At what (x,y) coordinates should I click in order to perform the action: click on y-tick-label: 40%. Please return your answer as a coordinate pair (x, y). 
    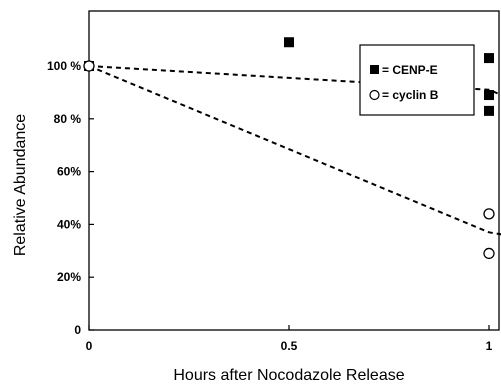
    Looking at the image, I should click on (69, 224).